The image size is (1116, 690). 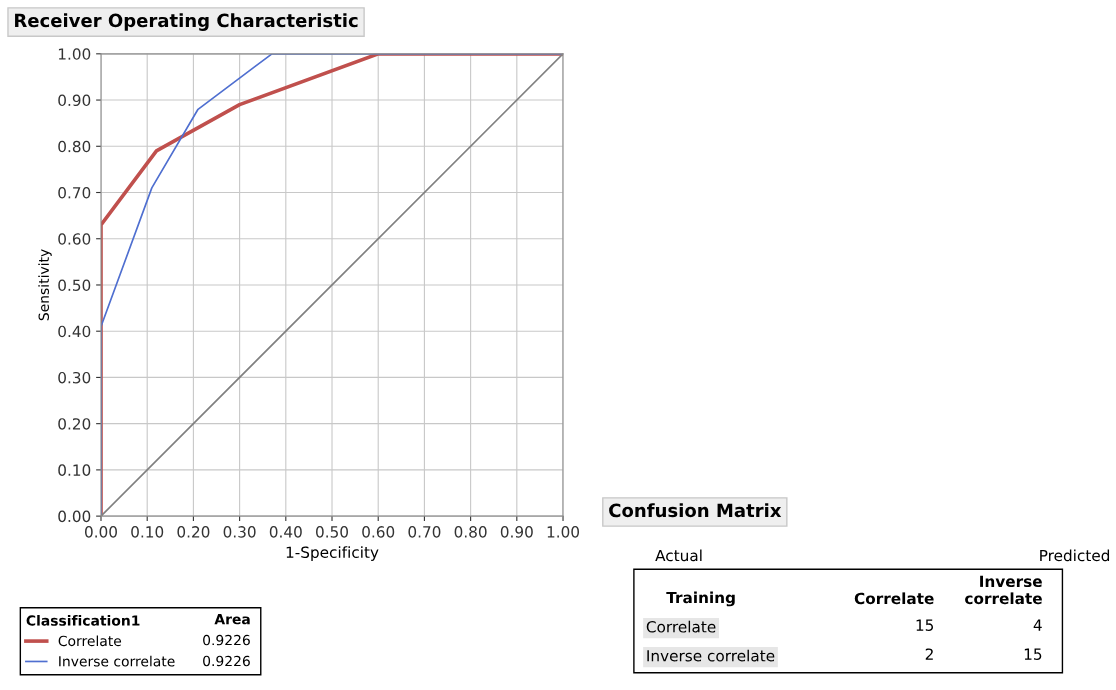 I want to click on data-label: 4, so click(x=1037, y=625).